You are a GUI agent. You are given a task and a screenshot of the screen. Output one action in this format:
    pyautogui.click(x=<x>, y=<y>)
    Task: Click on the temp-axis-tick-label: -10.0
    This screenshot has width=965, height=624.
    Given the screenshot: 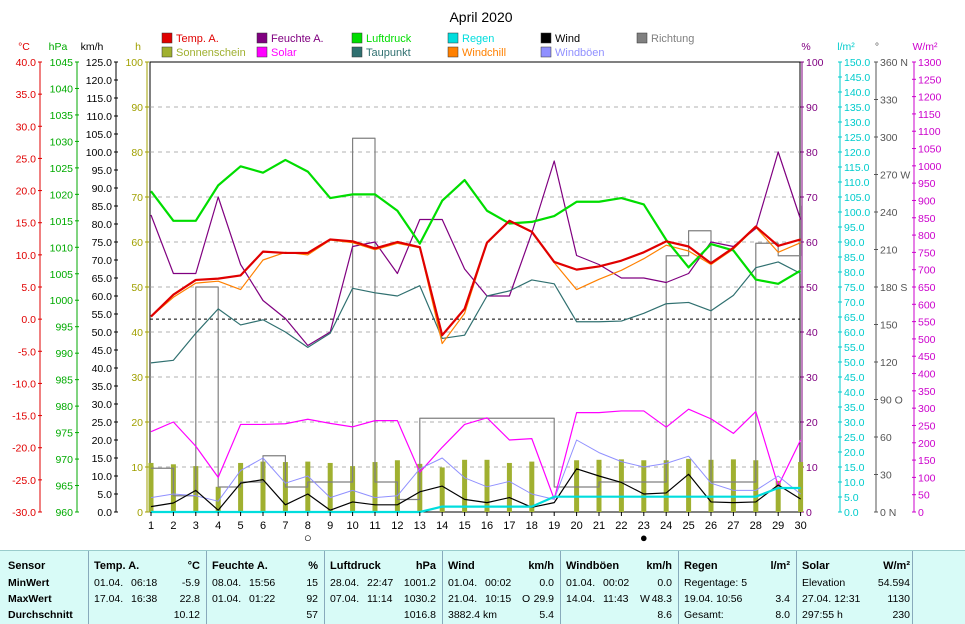 What is the action you would take?
    pyautogui.click(x=24, y=384)
    